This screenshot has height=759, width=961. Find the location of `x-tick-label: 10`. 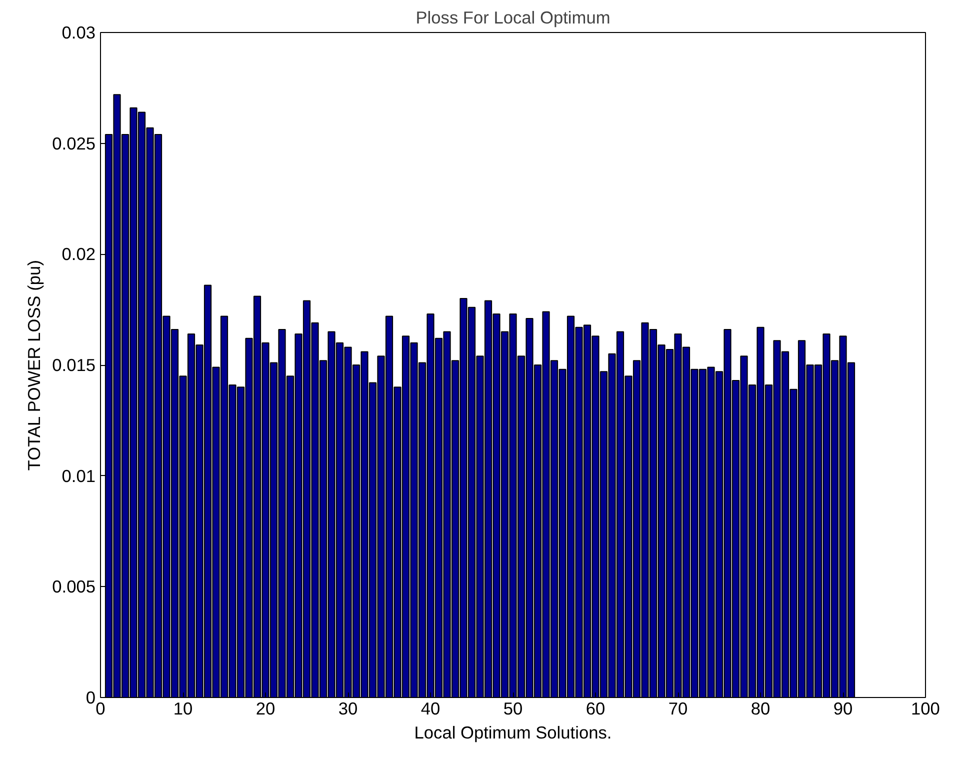

x-tick-label: 10 is located at coordinates (183, 708).